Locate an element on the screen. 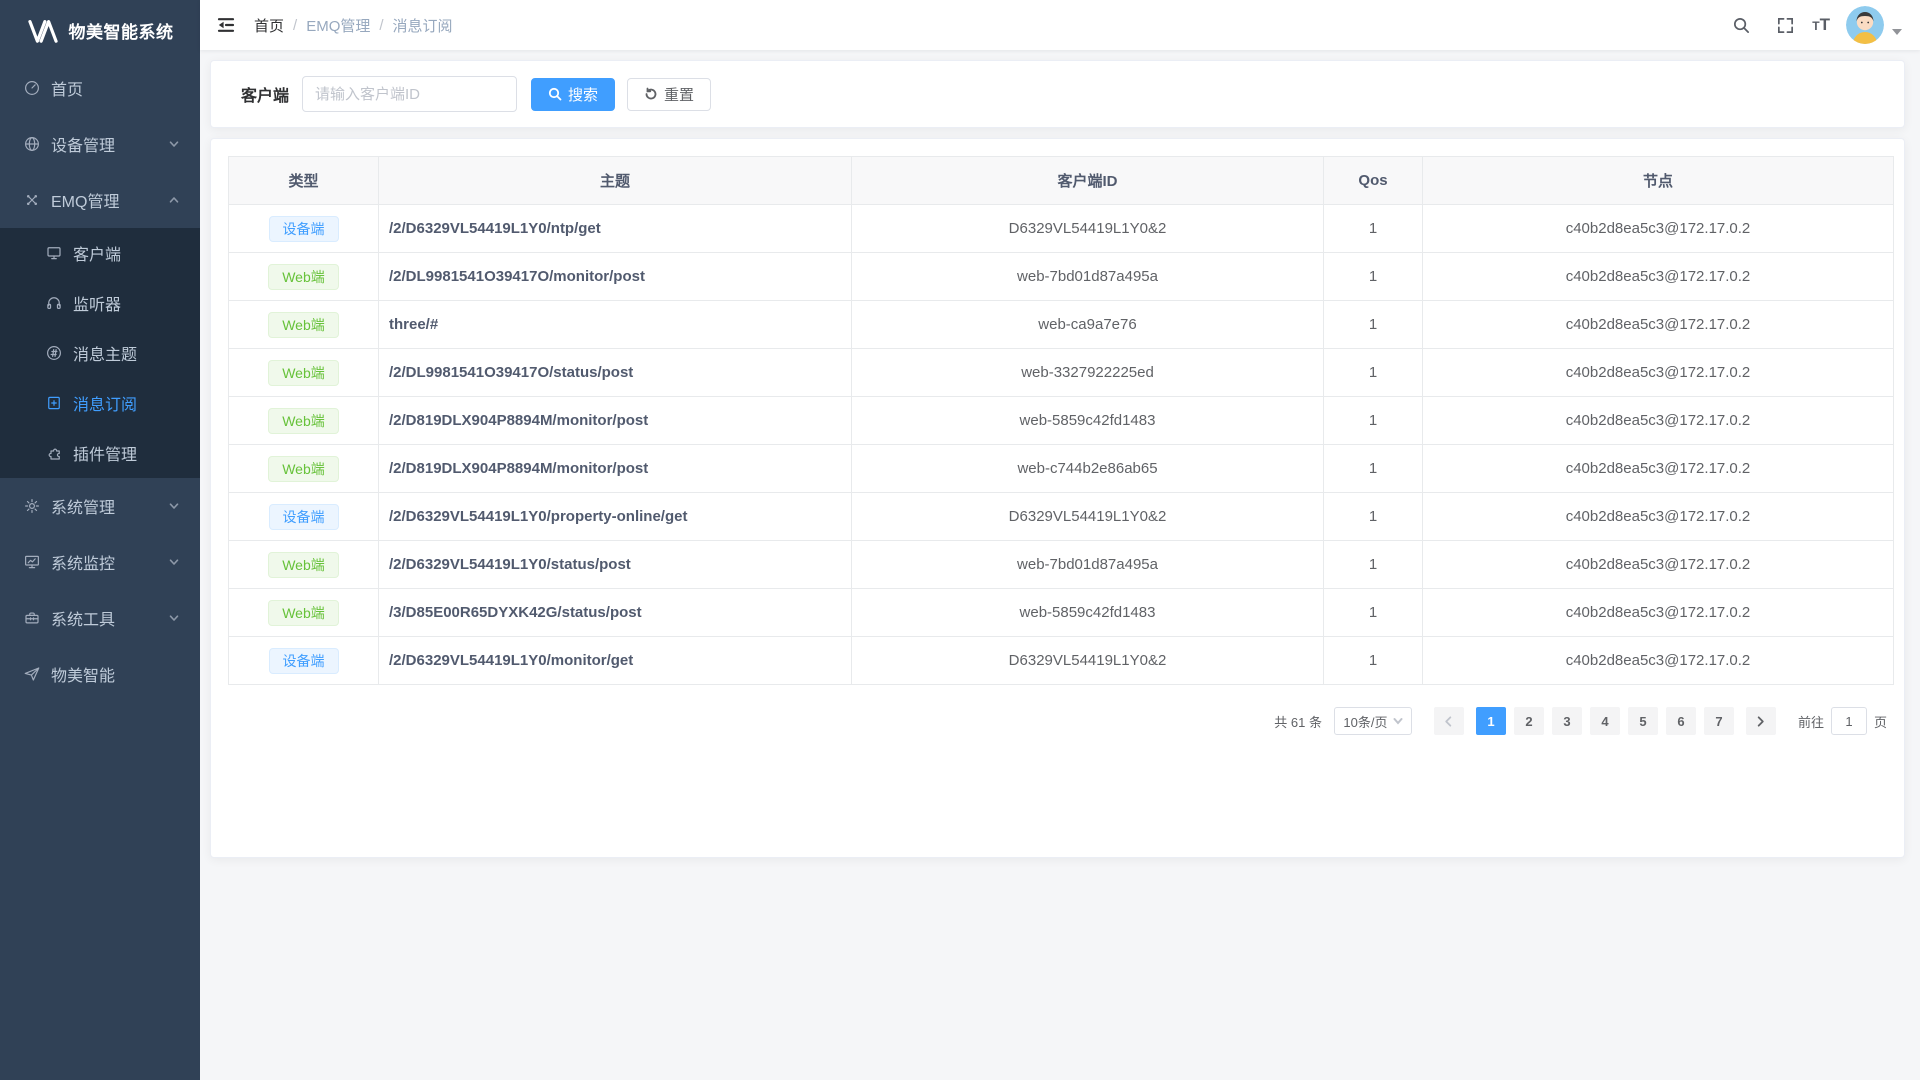 This screenshot has height=1080, width=1920. page-button-2: 2 is located at coordinates (1528, 721).